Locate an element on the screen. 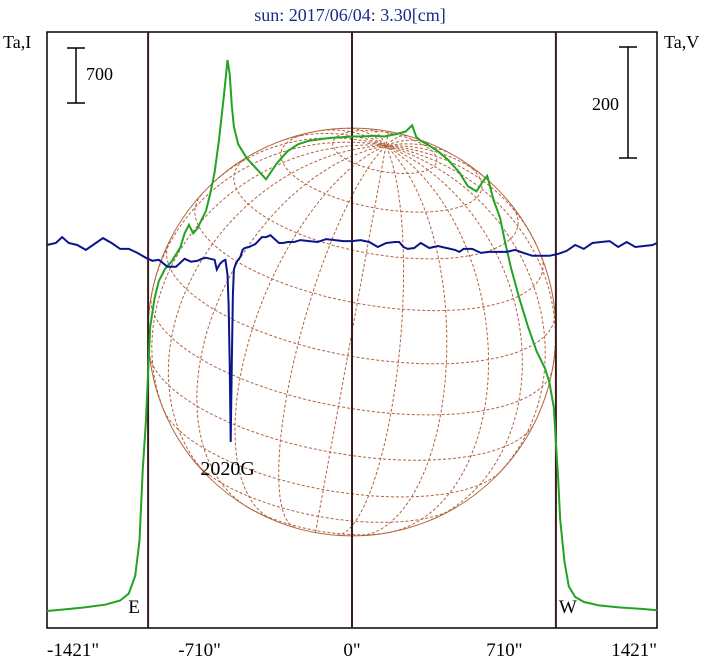 Image resolution: width=708 pixels, height=662 pixels. x-tick-labels: -1421" -710" 0" 710" 1421" is located at coordinates (352, 650).